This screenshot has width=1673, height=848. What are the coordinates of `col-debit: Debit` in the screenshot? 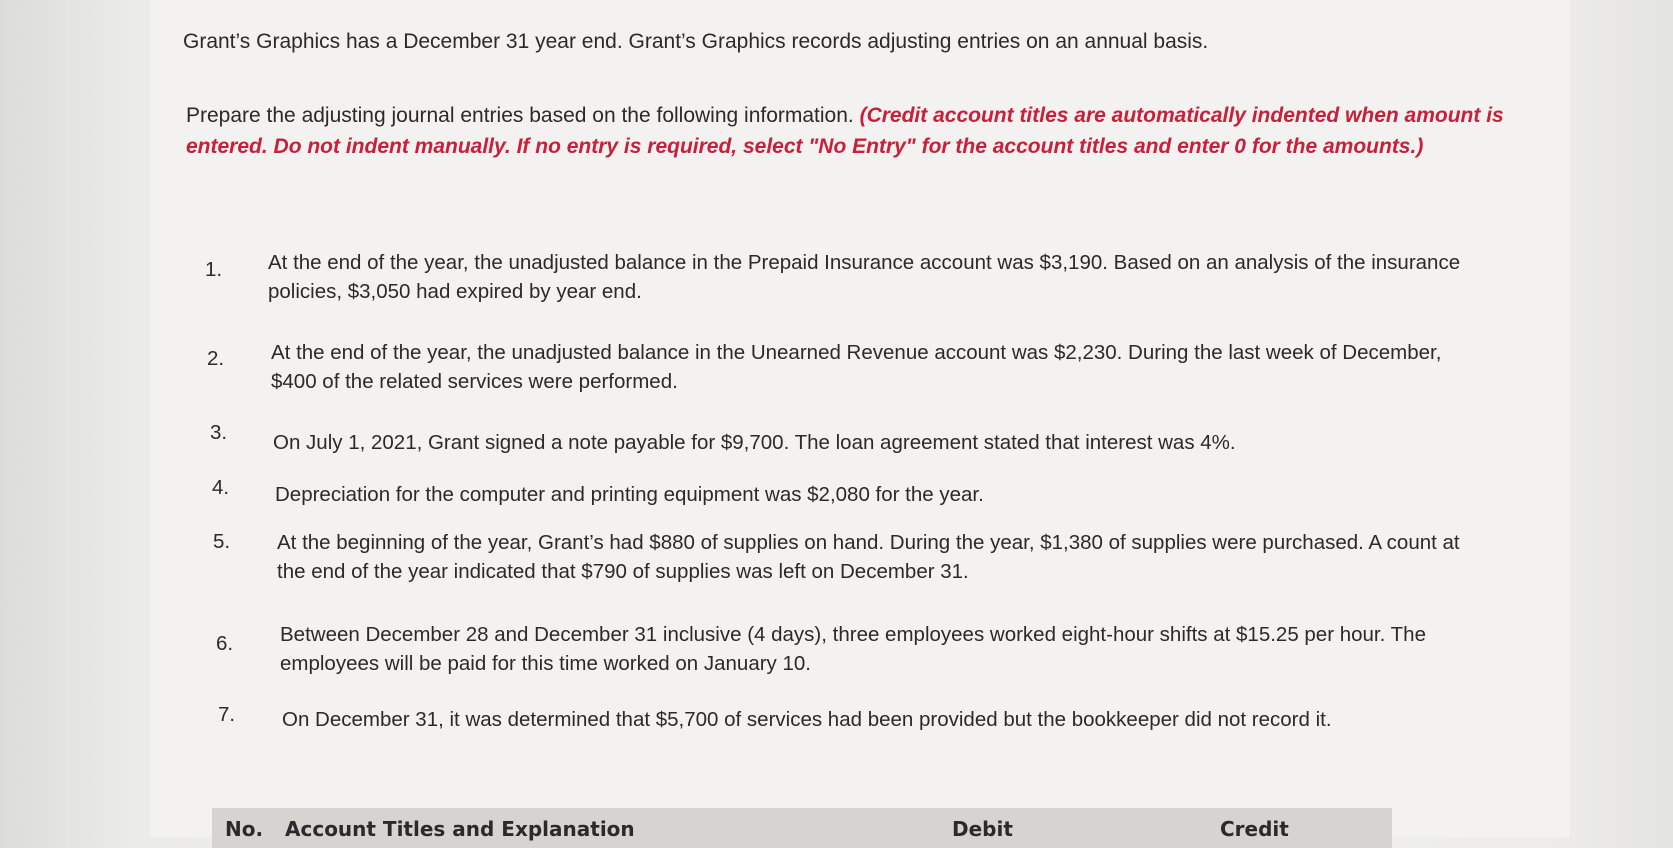 It's located at (982, 829).